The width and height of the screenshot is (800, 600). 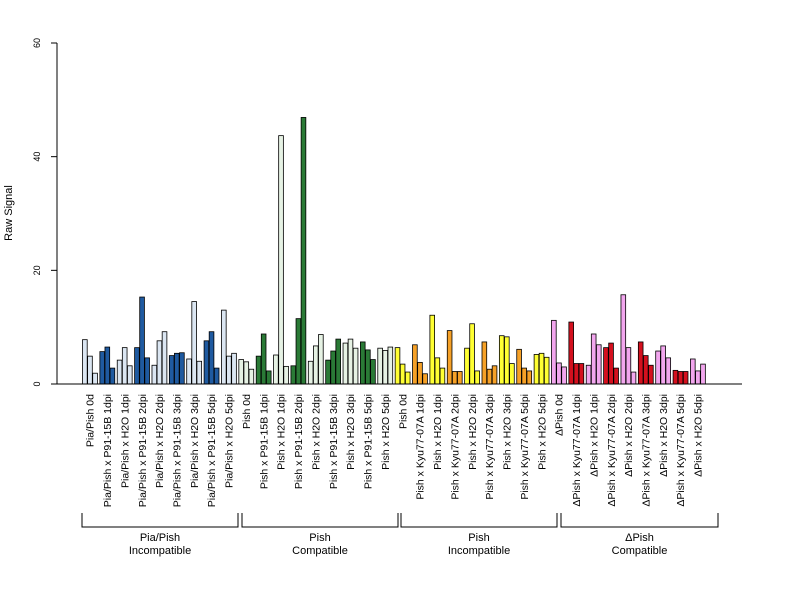 What do you see at coordinates (699, 435) in the screenshot?
I see `x-tick-label: ΔPish x H2O 5dpi` at bounding box center [699, 435].